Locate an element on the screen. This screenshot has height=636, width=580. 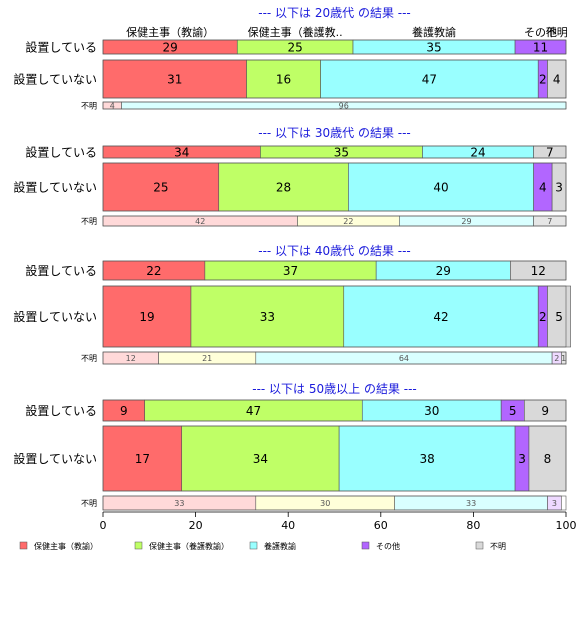
data-label: 17 is located at coordinates (142, 459).